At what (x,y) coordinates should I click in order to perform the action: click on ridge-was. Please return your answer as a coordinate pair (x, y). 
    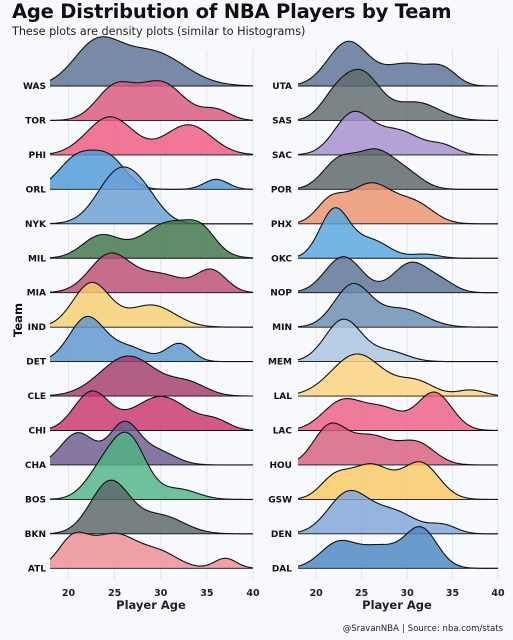
    Looking at the image, I should click on (151, 61).